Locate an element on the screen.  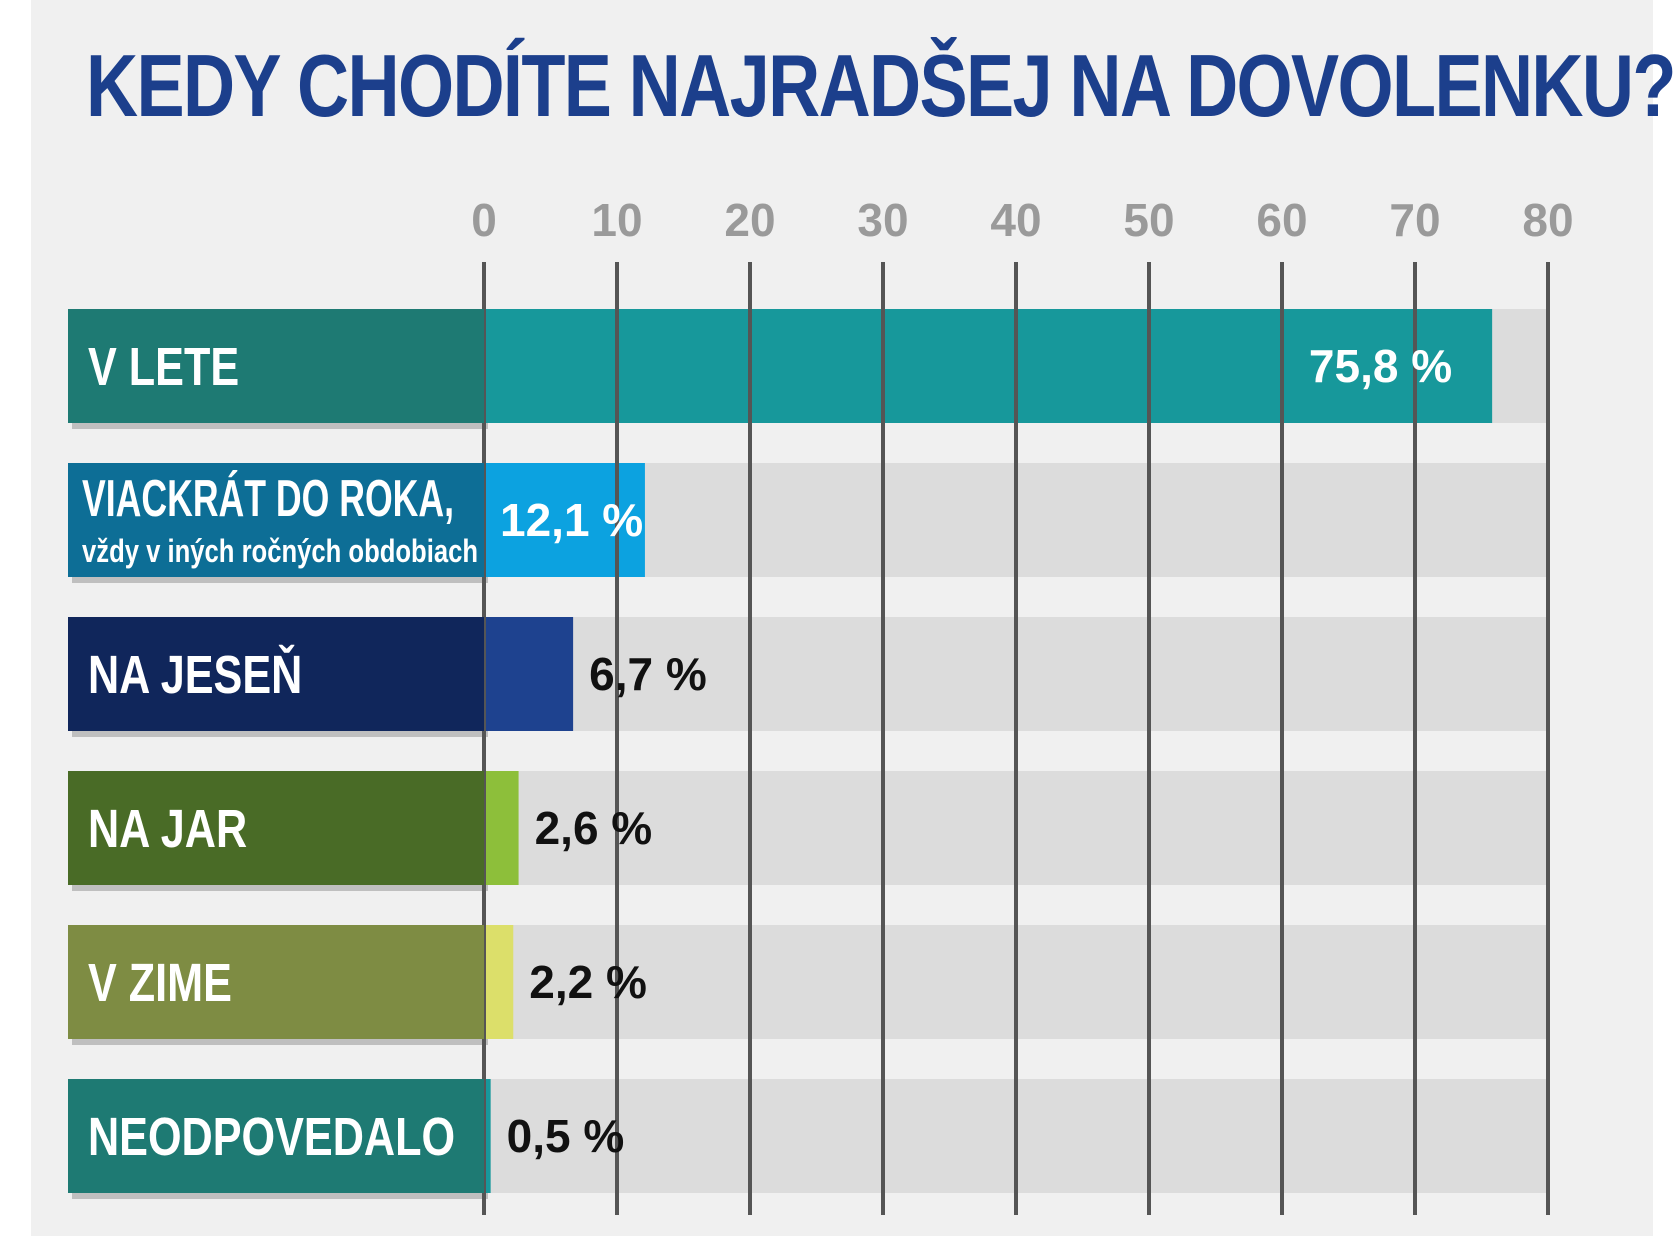
category-sublabel: vždy v iných ročných obdobiach is located at coordinates (280, 551).